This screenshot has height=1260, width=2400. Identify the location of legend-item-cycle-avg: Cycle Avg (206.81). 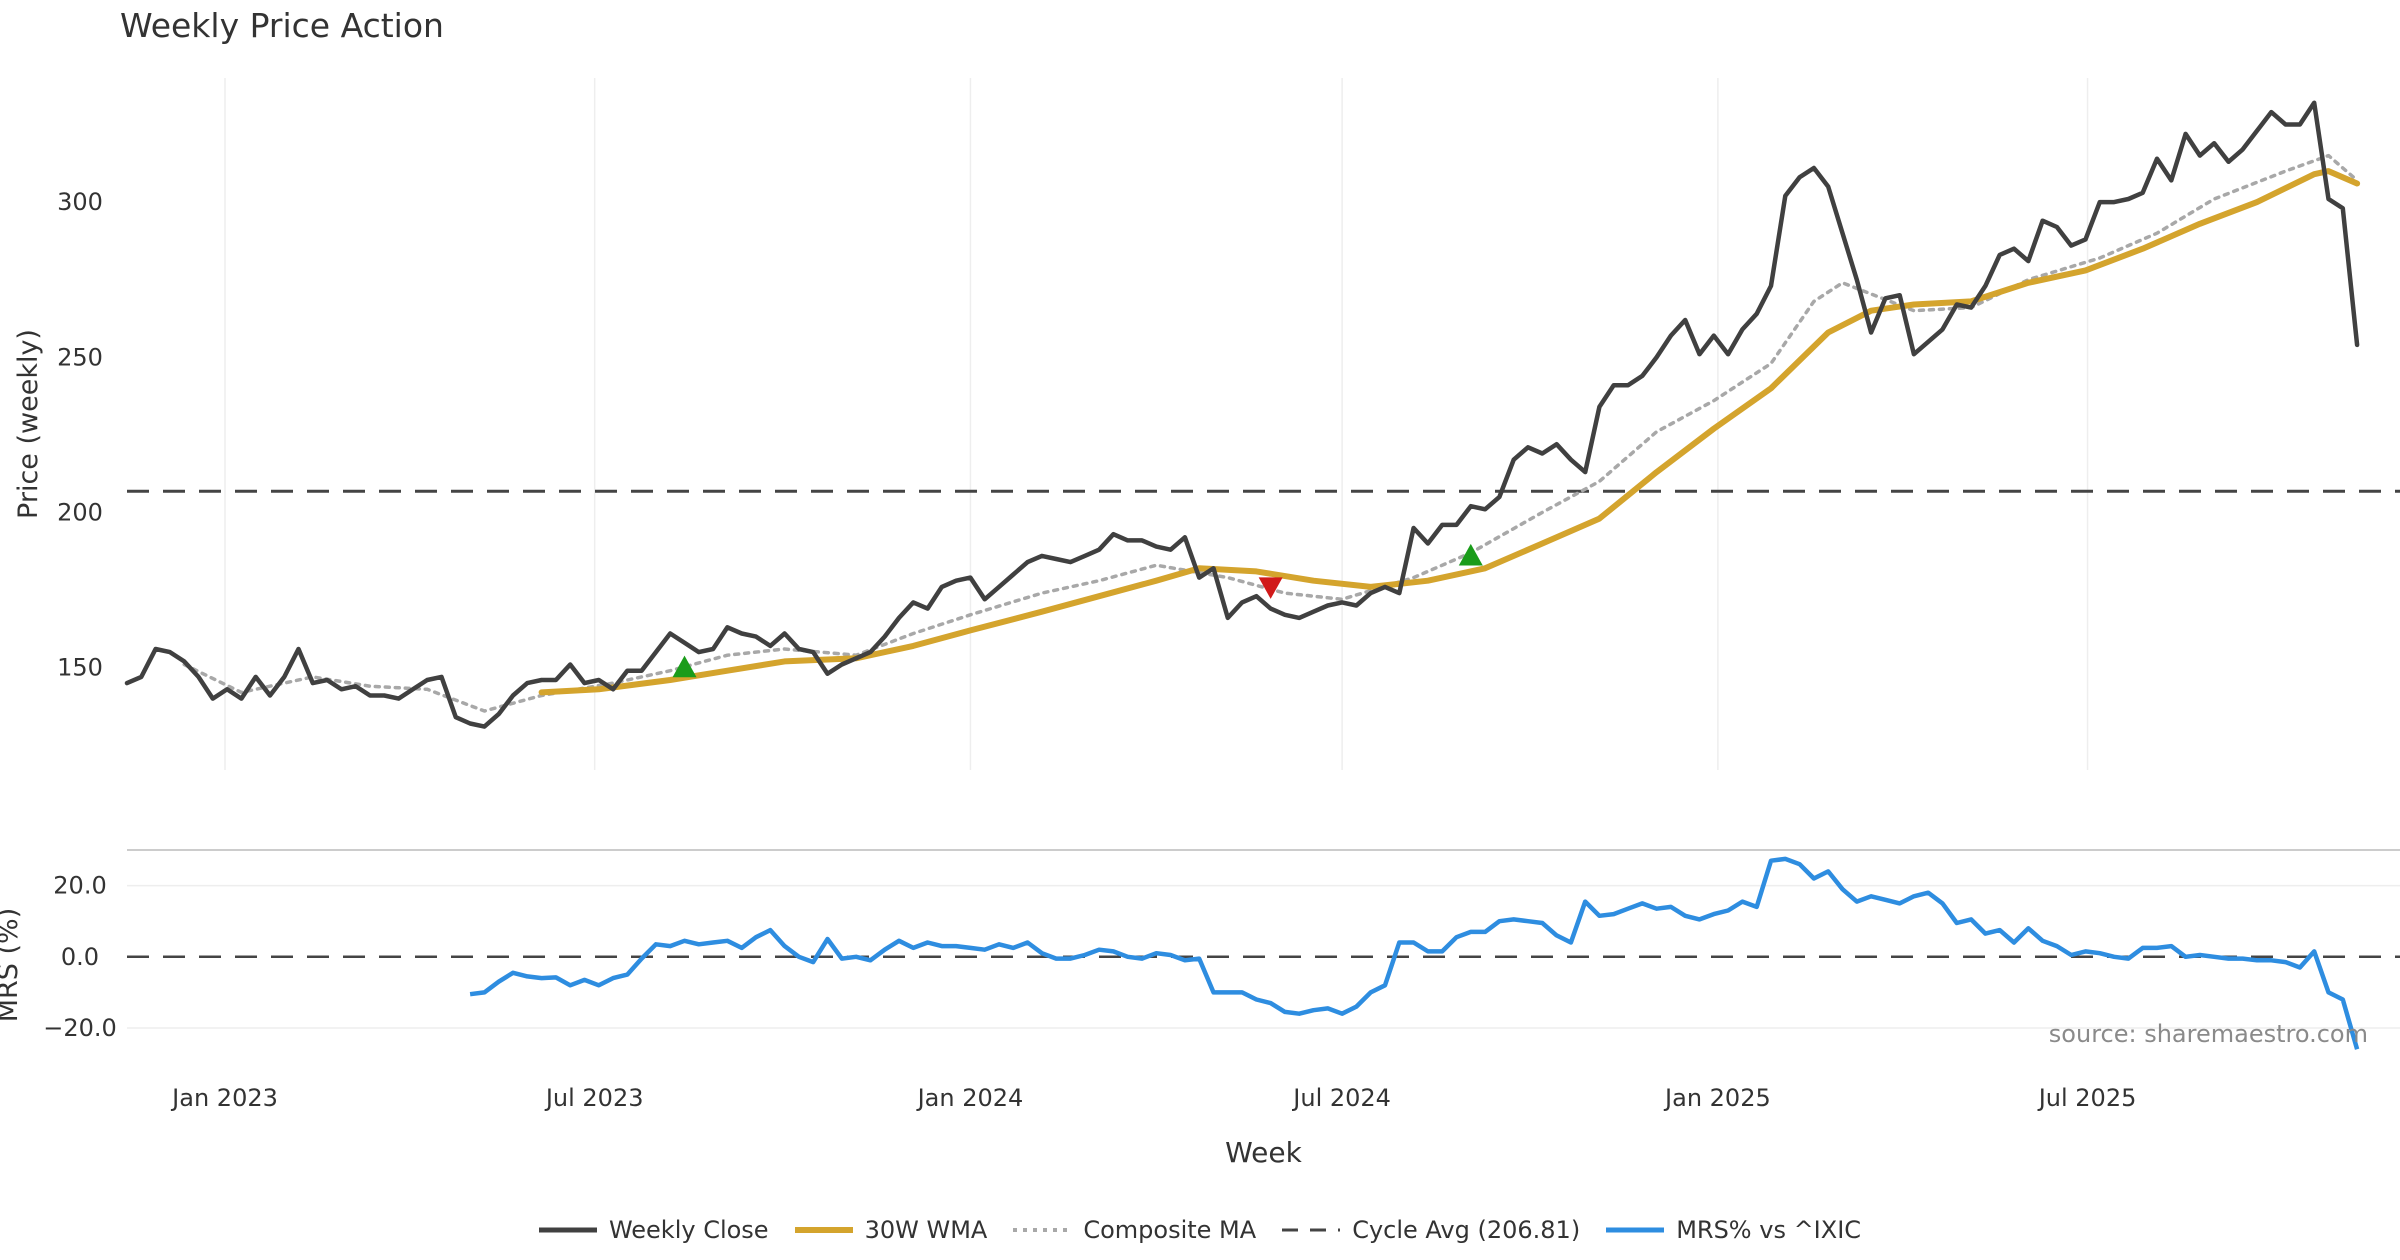
(1431, 1230).